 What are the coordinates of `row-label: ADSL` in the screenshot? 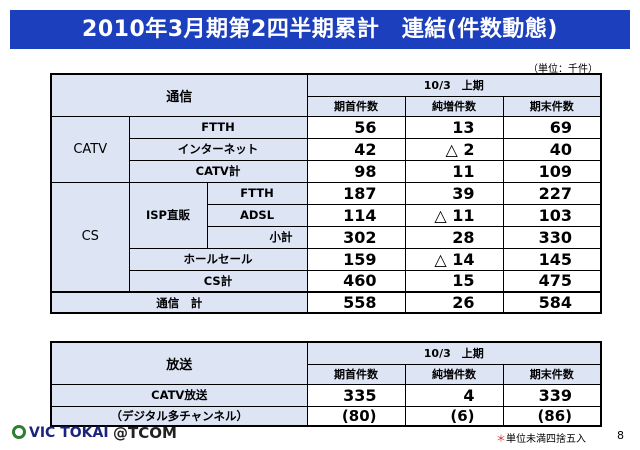 It's located at (257, 215).